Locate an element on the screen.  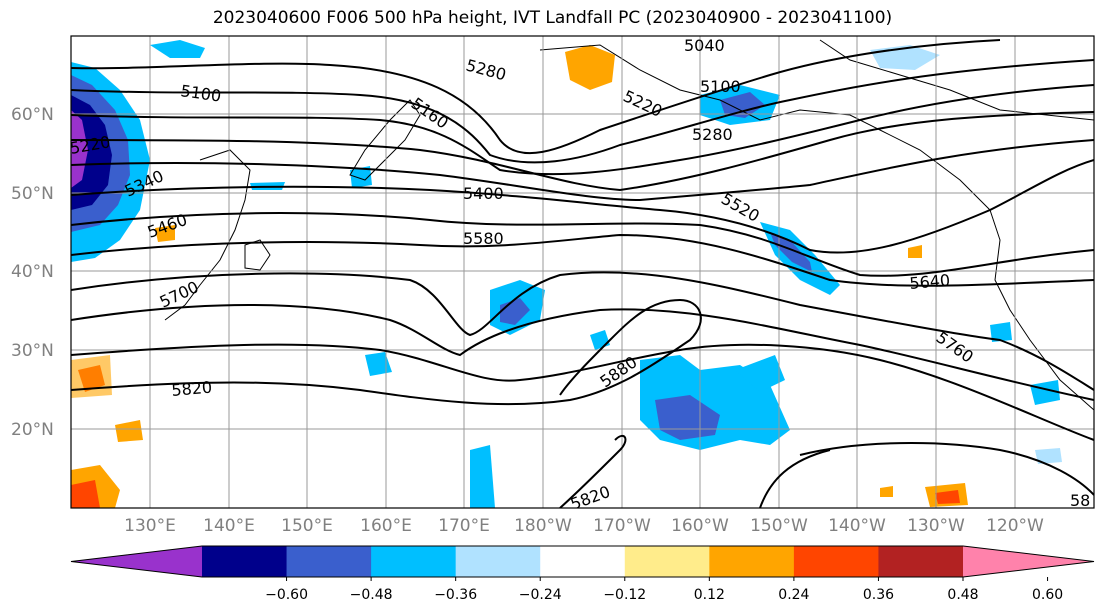
contour-label: 5040 is located at coordinates (704, 45).